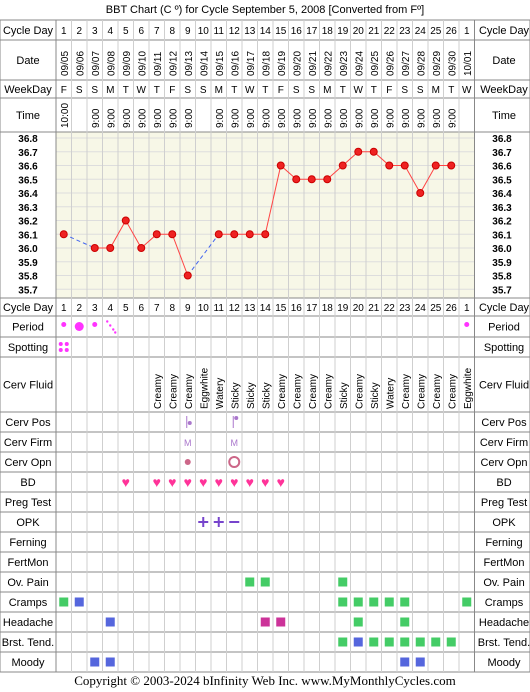 This screenshot has height=692, width=530. What do you see at coordinates (127, 63) in the screenshot?
I see `date-label: 09/09` at bounding box center [127, 63].